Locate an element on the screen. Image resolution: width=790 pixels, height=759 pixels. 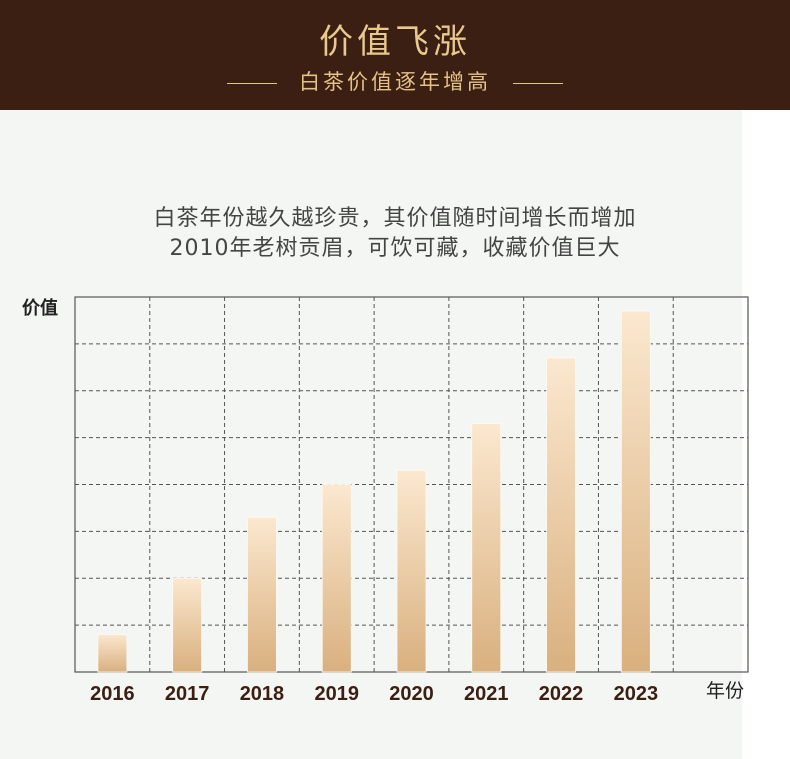
bar-2020 is located at coordinates (411, 571).